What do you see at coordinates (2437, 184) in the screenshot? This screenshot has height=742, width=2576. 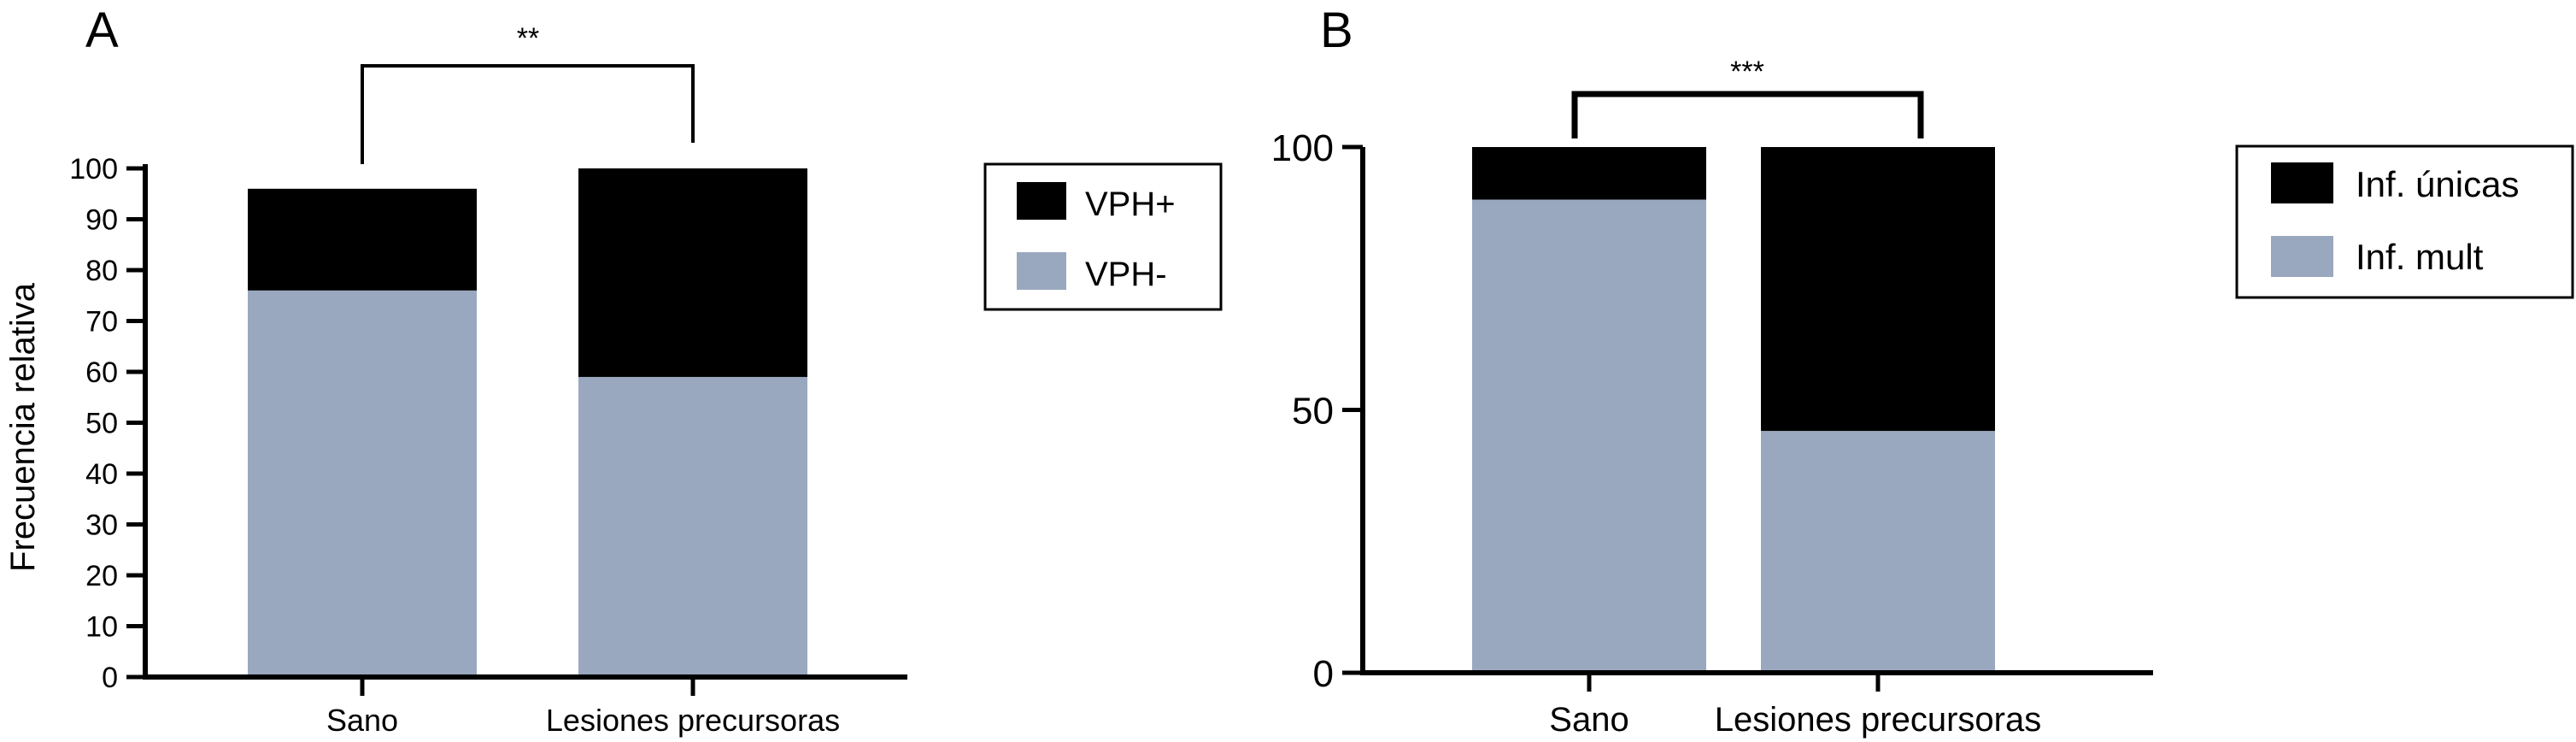 I see `legend-label-inf-unicas: Inf. únicas` at bounding box center [2437, 184].